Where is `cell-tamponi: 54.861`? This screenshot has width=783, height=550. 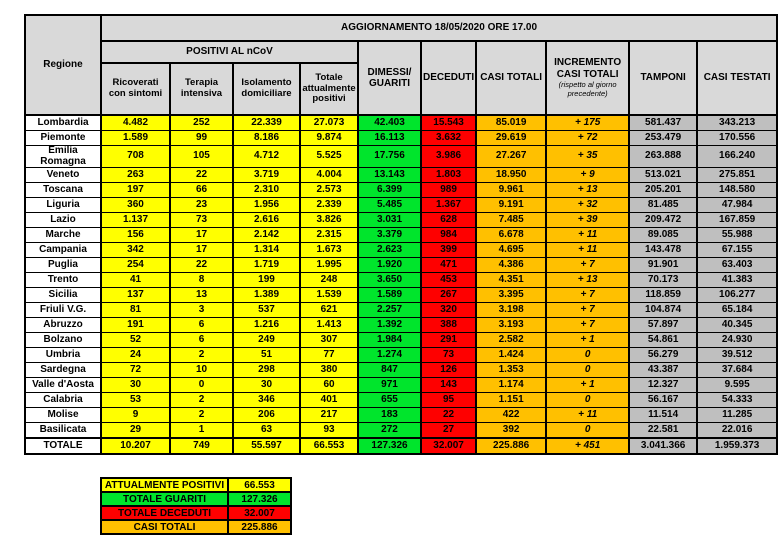
cell-tamponi: 54.861 is located at coordinates (663, 340).